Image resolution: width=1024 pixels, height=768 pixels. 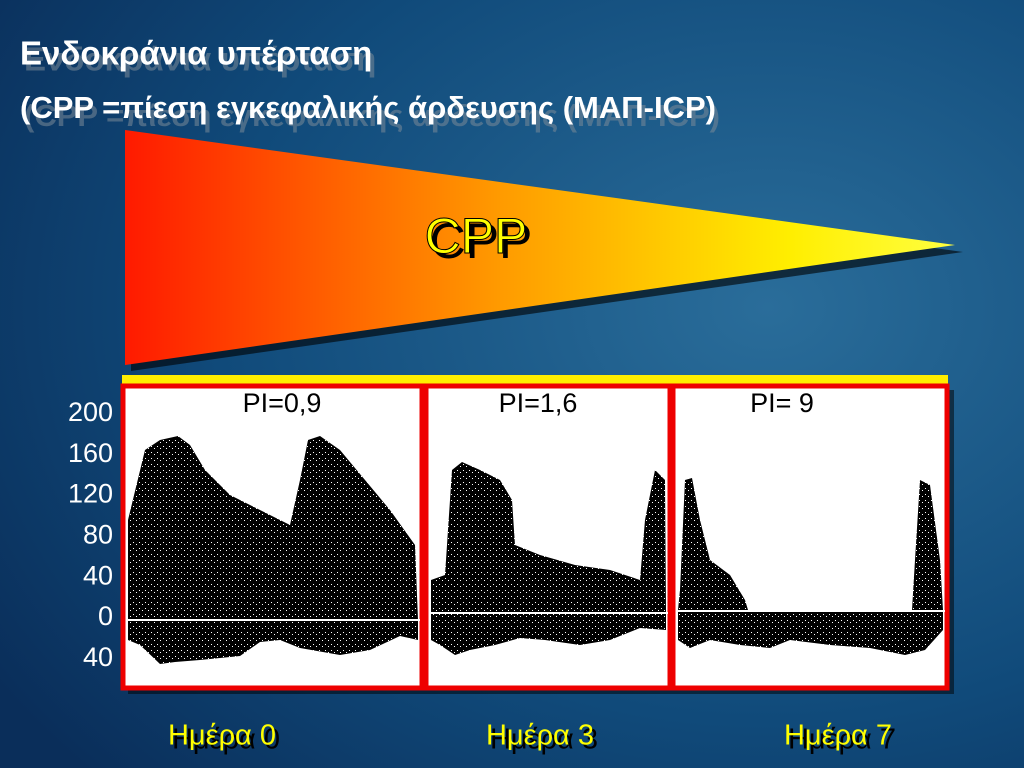 I want to click on day-label-shadow: Ημέρα 0, so click(x=226, y=740).